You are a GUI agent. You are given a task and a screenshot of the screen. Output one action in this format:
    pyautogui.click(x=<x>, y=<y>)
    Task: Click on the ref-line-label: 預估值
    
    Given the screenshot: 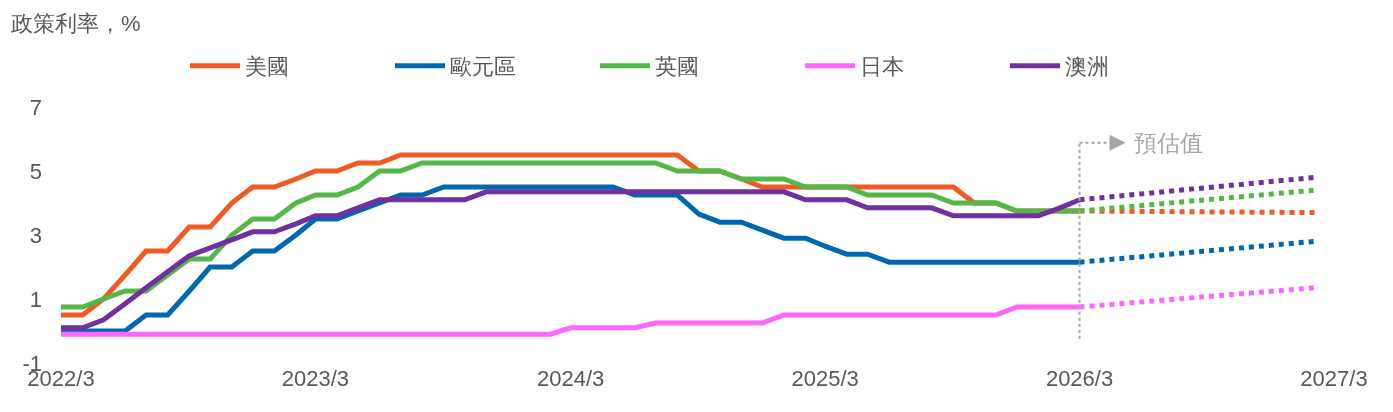 What is the action you would take?
    pyautogui.click(x=1168, y=143)
    